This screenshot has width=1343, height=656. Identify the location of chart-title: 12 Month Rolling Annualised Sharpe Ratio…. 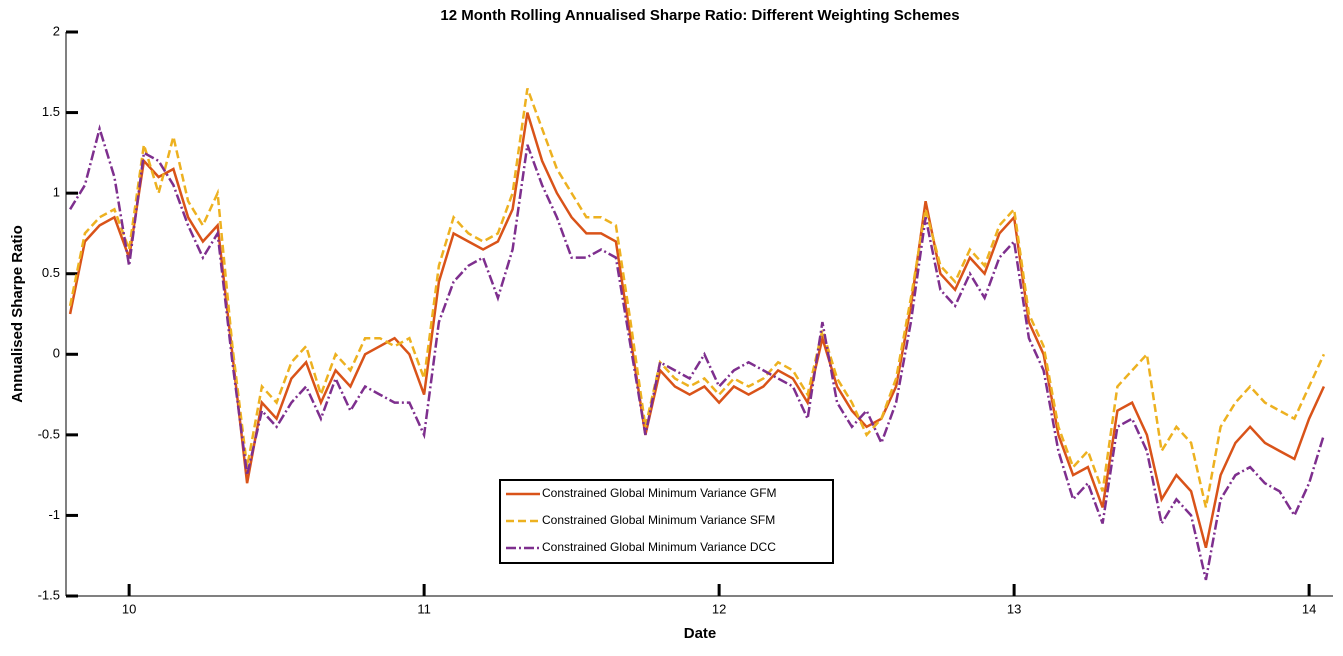
(699, 15).